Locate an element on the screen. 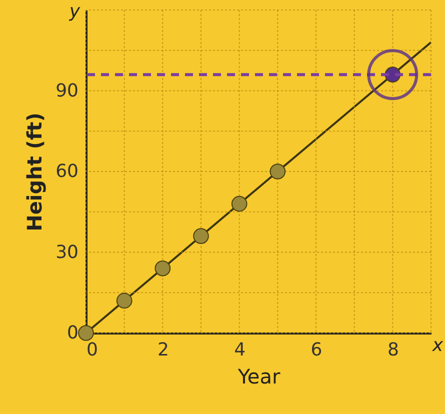 This screenshot has width=445, height=414. x-tick-label: 8 is located at coordinates (393, 350).